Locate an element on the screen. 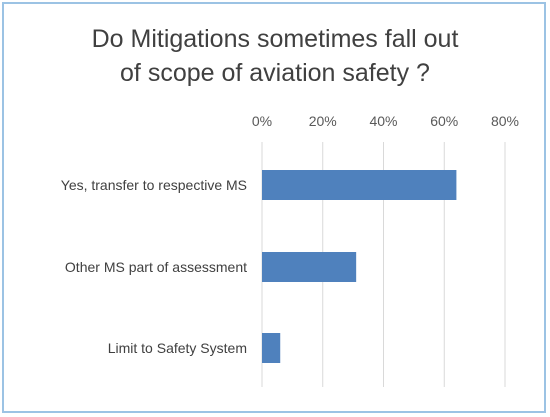 Image resolution: width=550 pixels, height=417 pixels. category-label-2: Limit to Safety System is located at coordinates (177, 348).